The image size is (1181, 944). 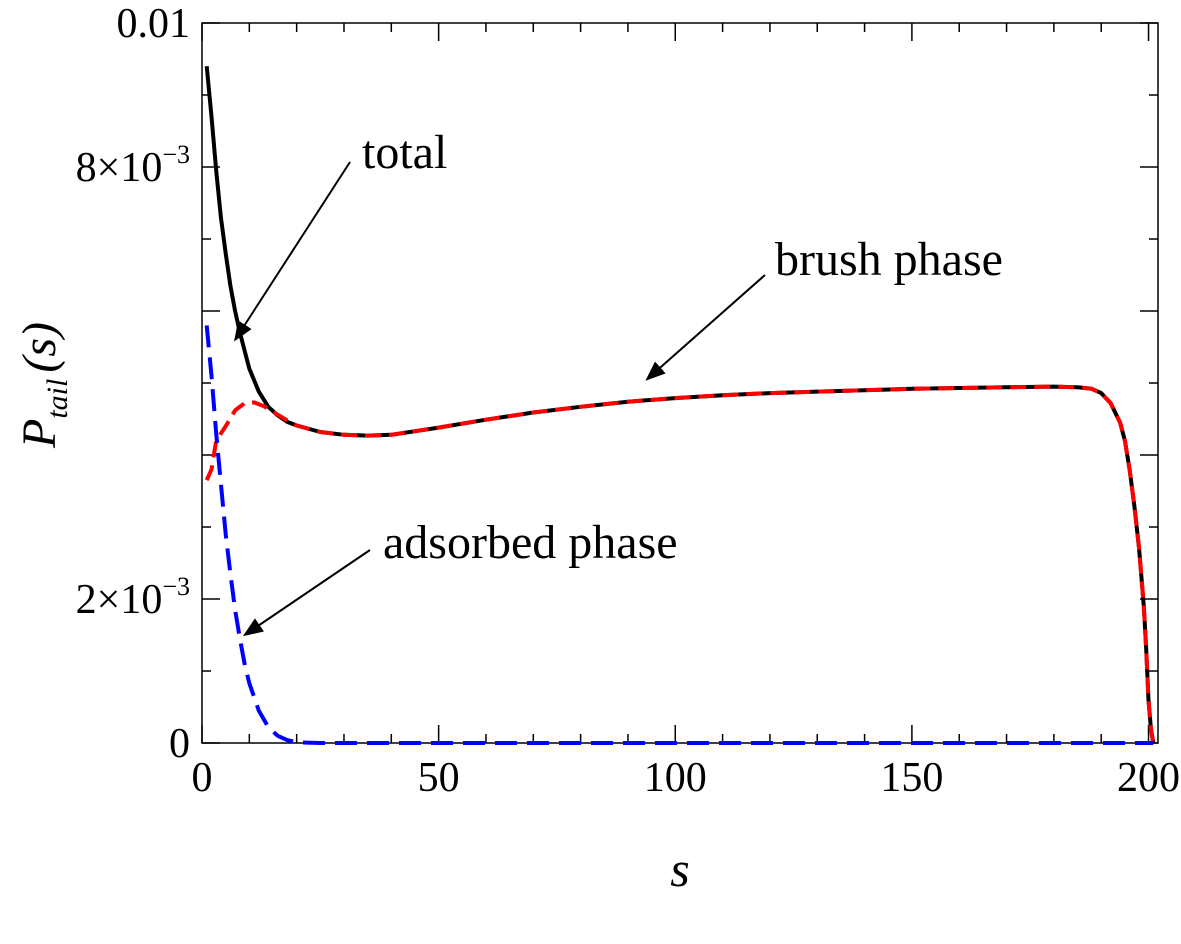 I want to click on y-tick-label: 0.01, so click(x=154, y=24).